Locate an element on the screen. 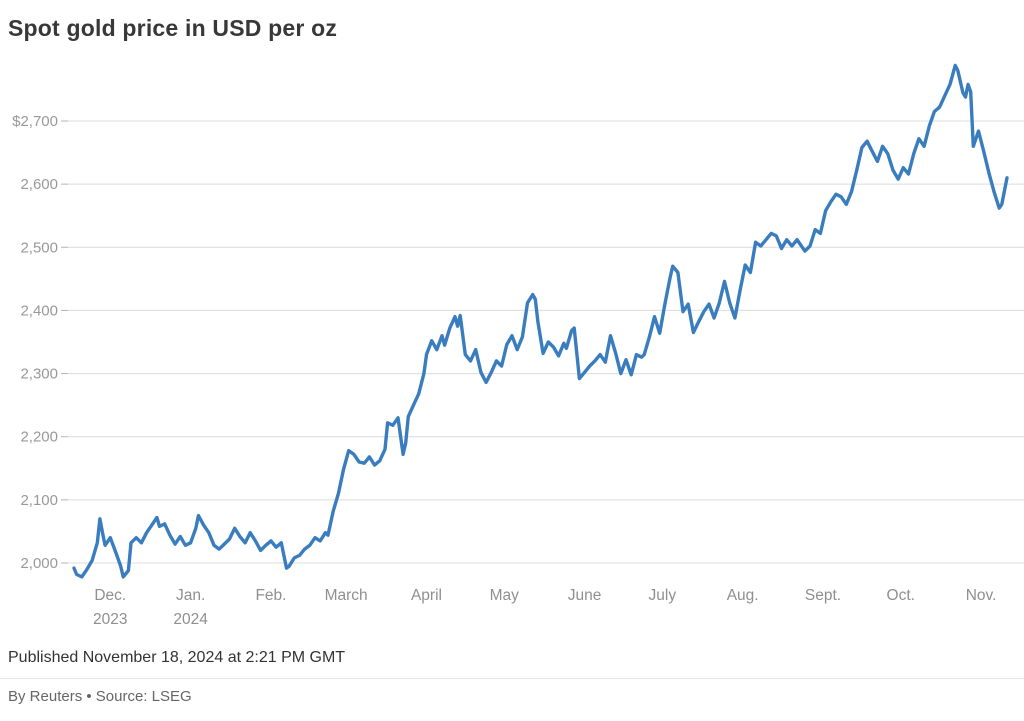 The width and height of the screenshot is (1024, 721). x-tick-label: Dec. is located at coordinates (110, 595).